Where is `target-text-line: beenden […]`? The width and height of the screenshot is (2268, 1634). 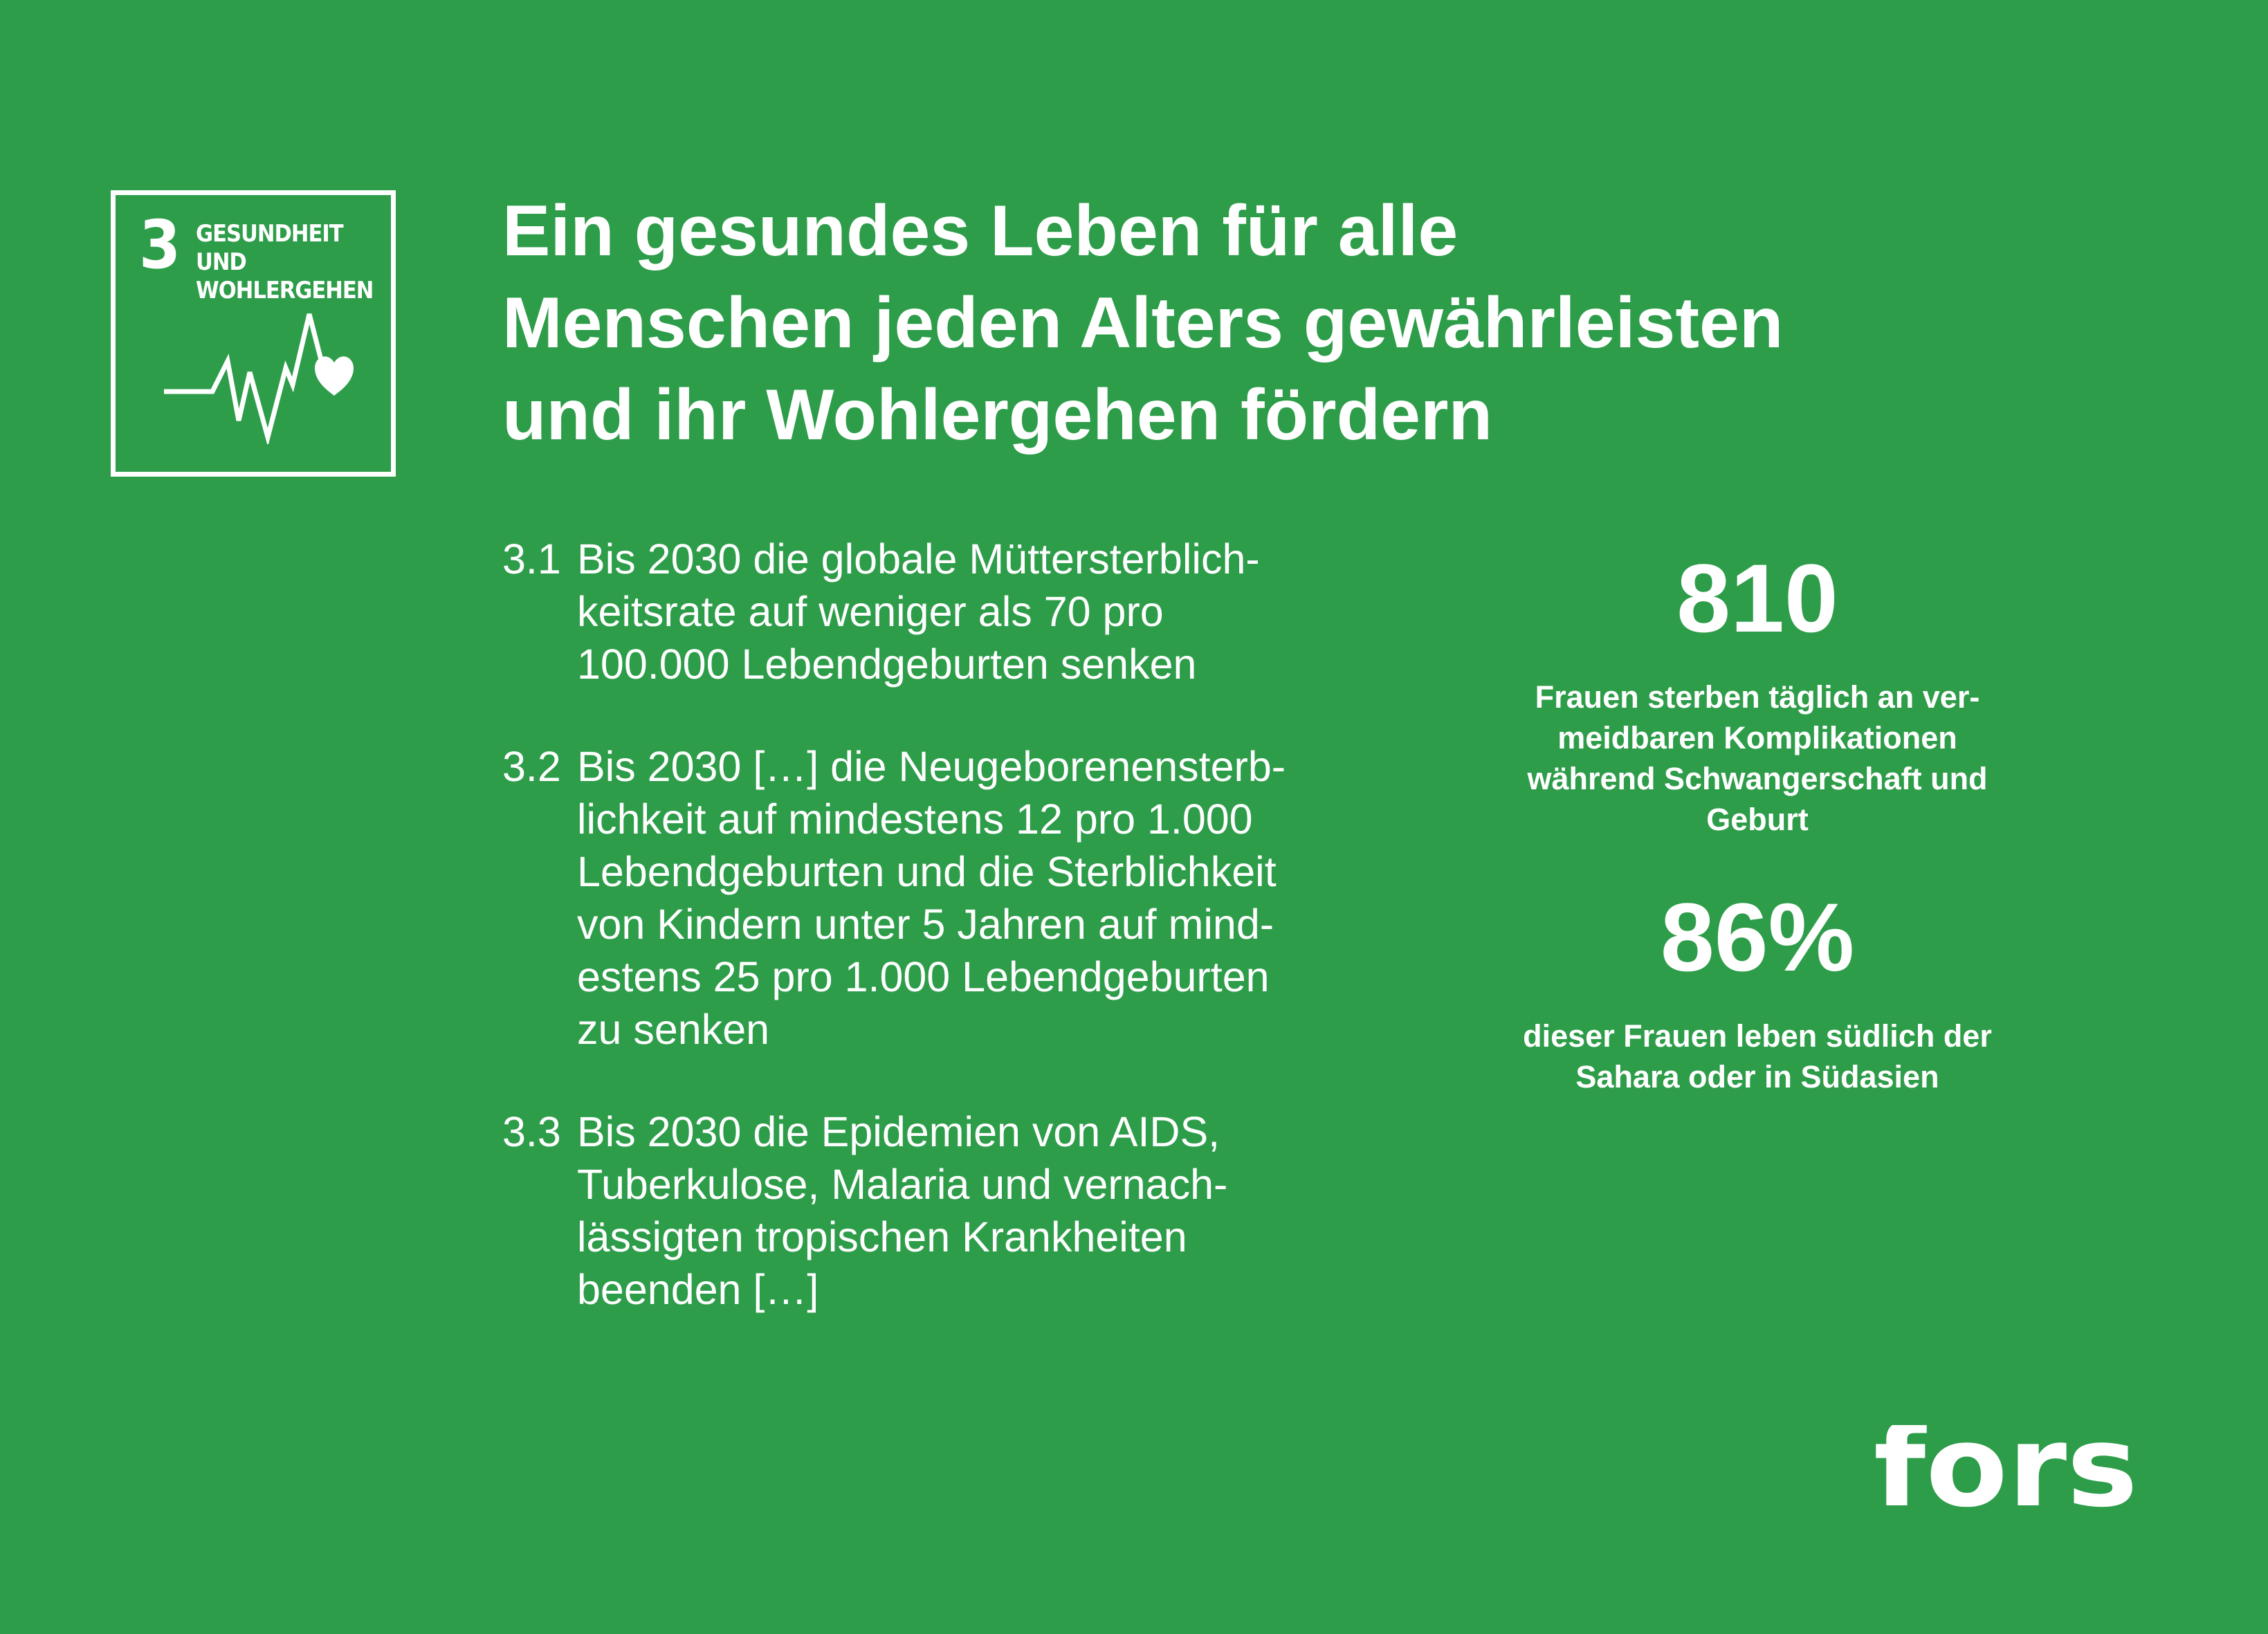
target-text-line: beenden […] is located at coordinates (698, 1289).